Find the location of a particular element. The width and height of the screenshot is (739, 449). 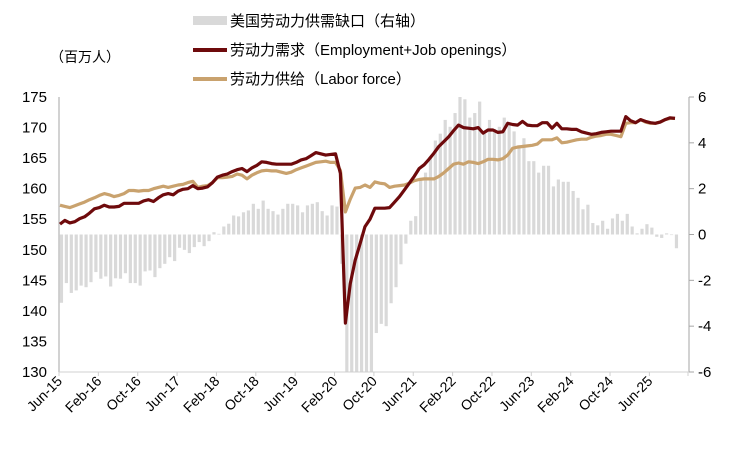

left-axis-tick-label: 155 is located at coordinates (34, 219).